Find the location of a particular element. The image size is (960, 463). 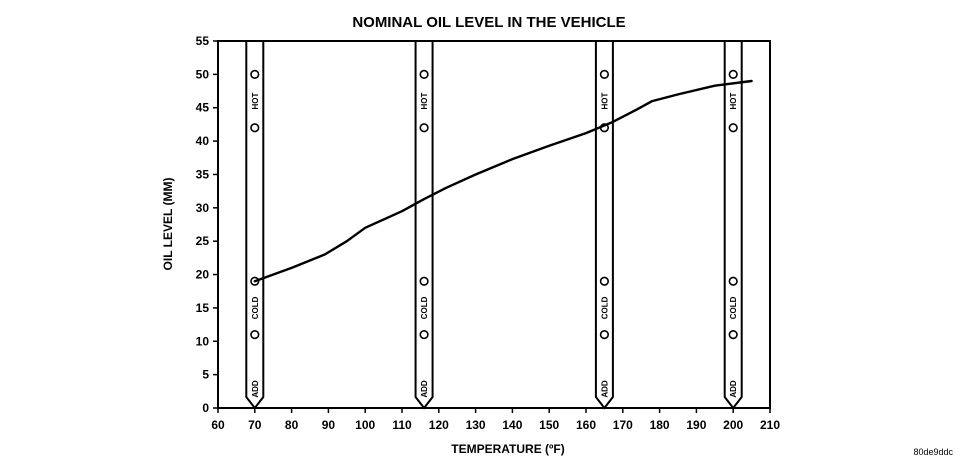

x-tick-label: 200 is located at coordinates (733, 425).